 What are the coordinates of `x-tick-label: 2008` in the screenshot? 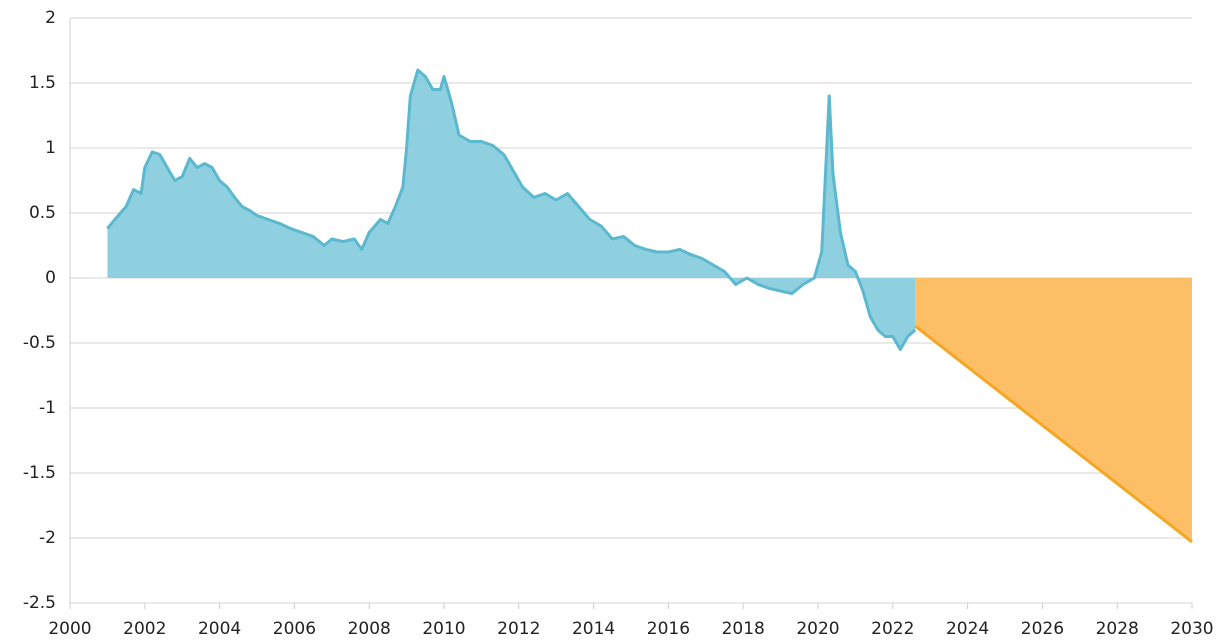 It's located at (369, 629).